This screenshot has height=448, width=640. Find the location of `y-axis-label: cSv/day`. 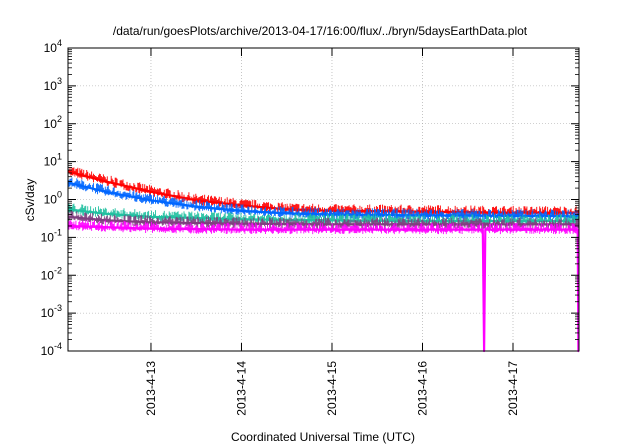

y-axis-label: cSv/day is located at coordinates (30, 200).